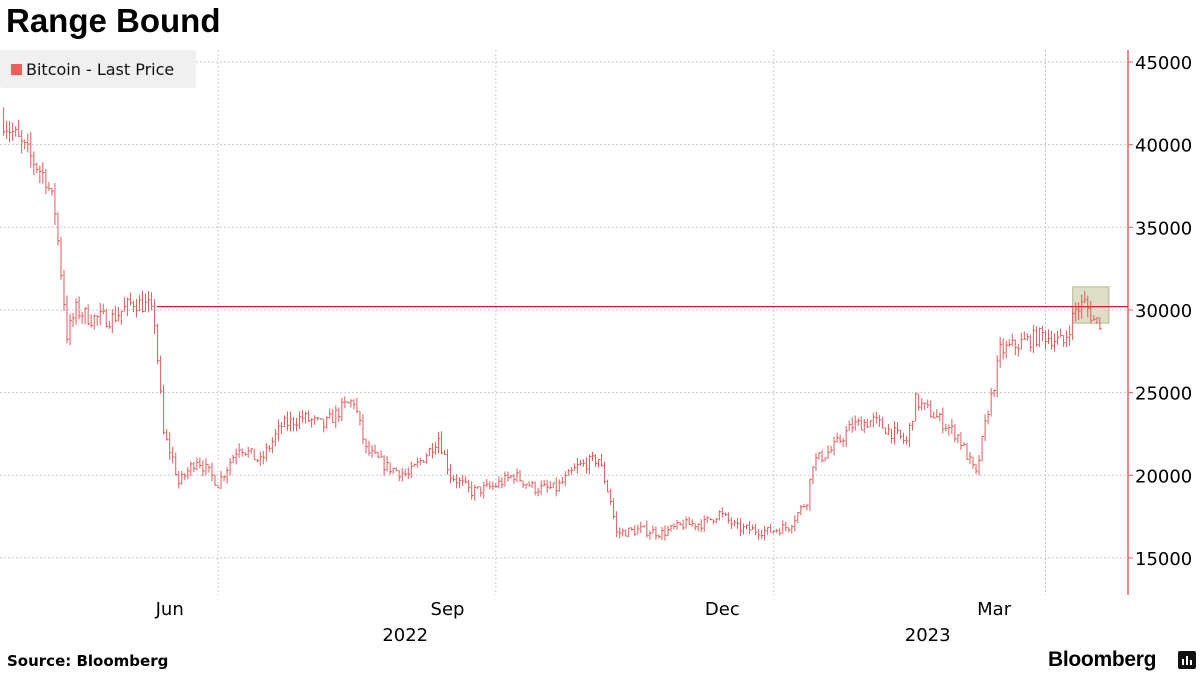 The height and width of the screenshot is (675, 1200). I want to click on legend: Bitcoin - Last Price, so click(98, 69).